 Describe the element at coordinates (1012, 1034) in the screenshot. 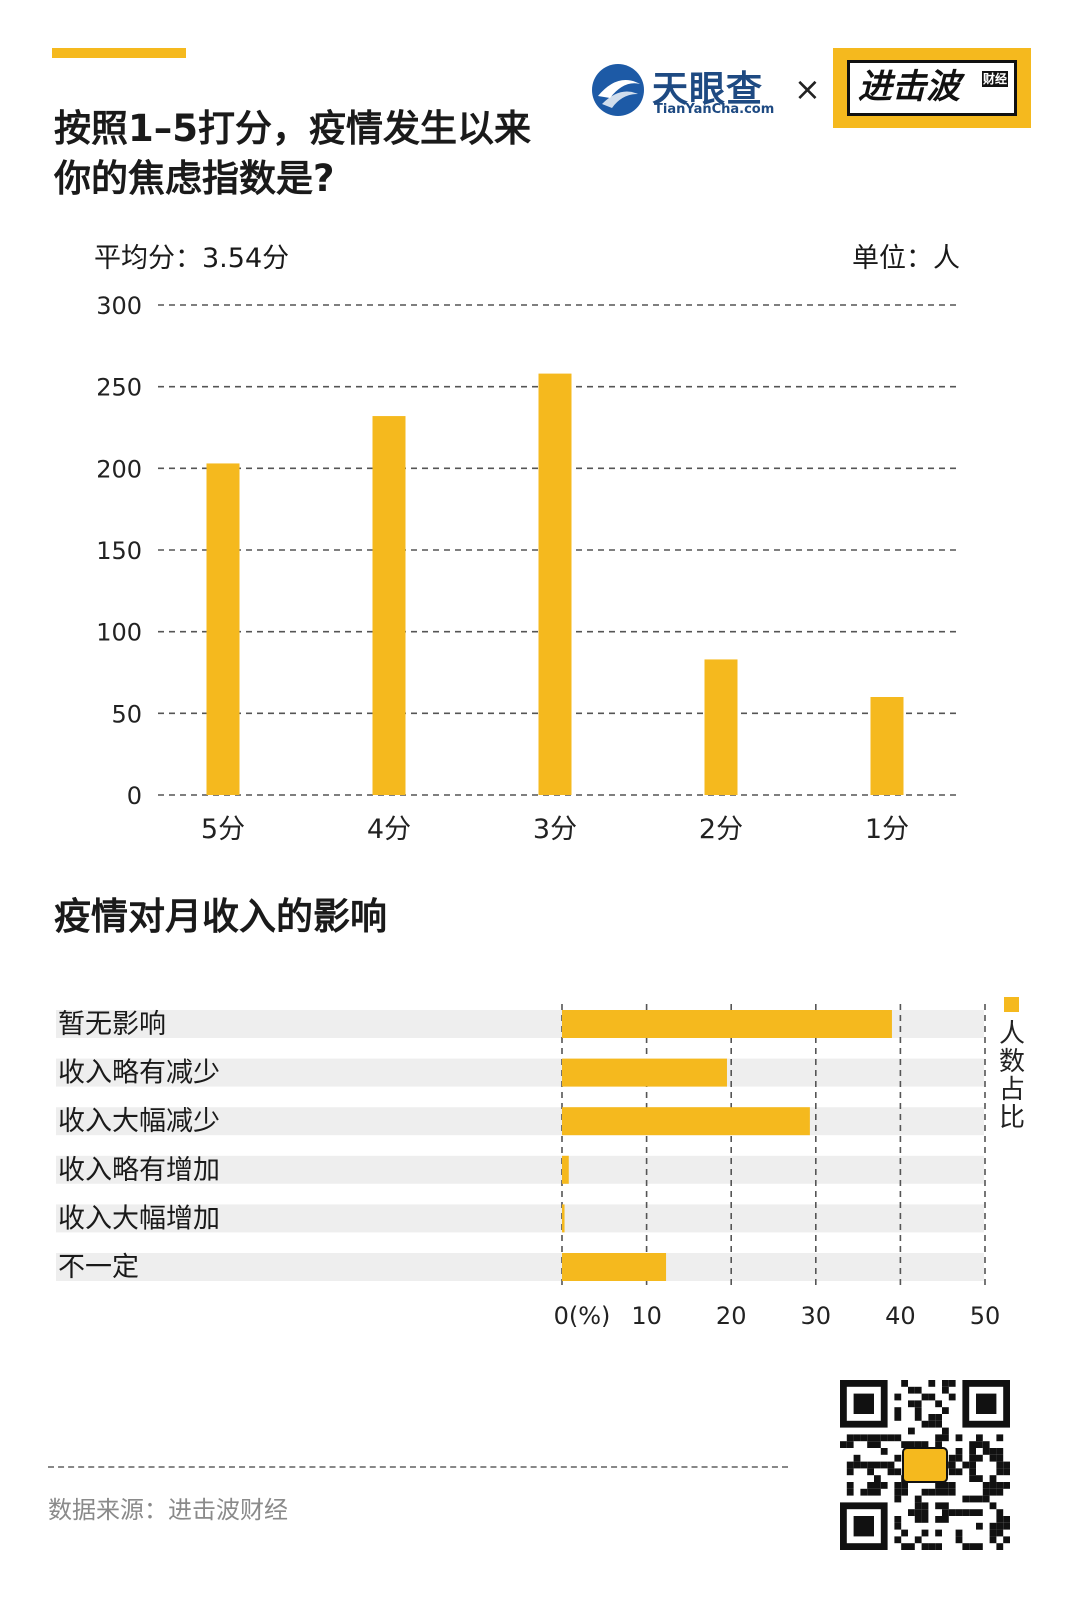

I see `legend-label: 人` at that location.